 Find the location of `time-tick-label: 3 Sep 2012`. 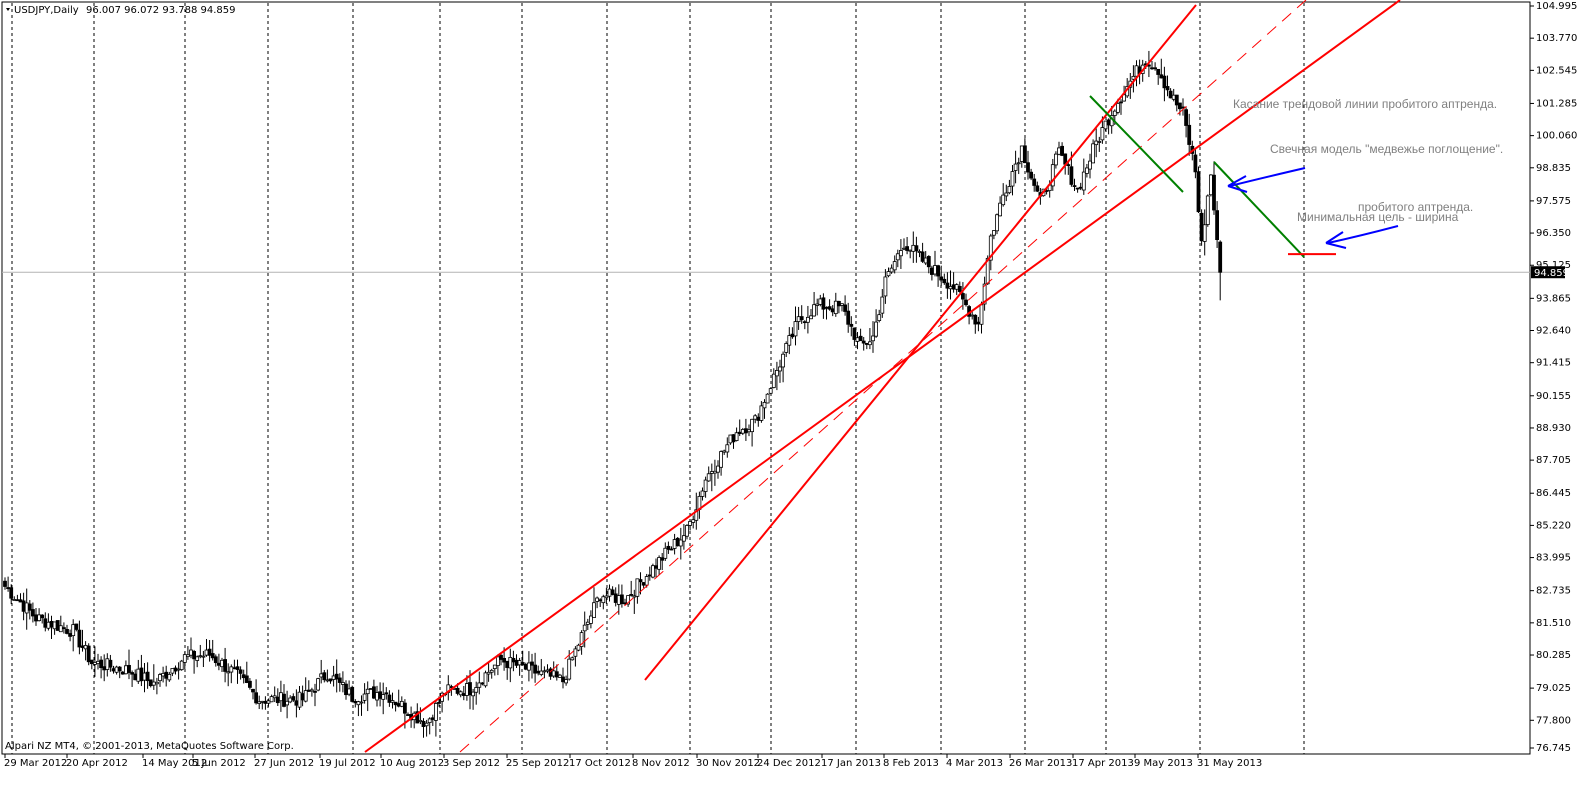

time-tick-label: 3 Sep 2012 is located at coordinates (471, 763).